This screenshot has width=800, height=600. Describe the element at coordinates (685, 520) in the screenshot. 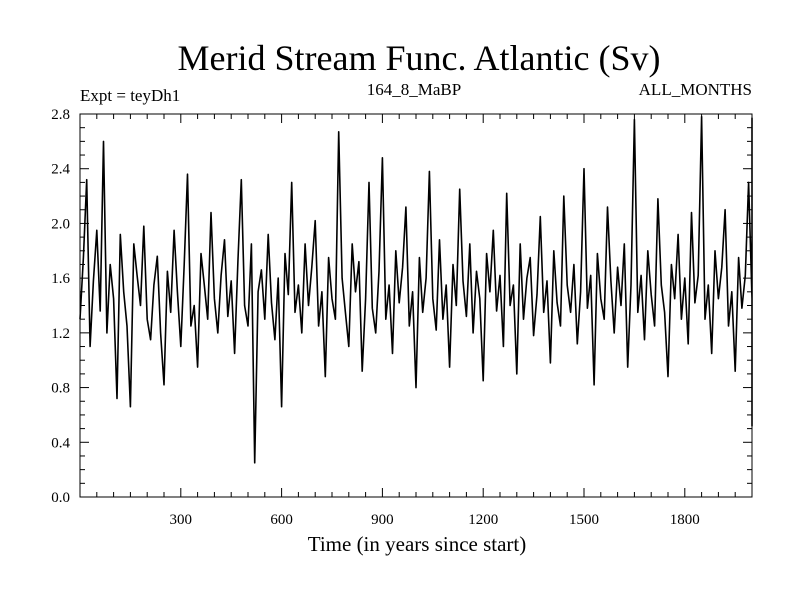

I see `x-tick-label: 1800` at that location.